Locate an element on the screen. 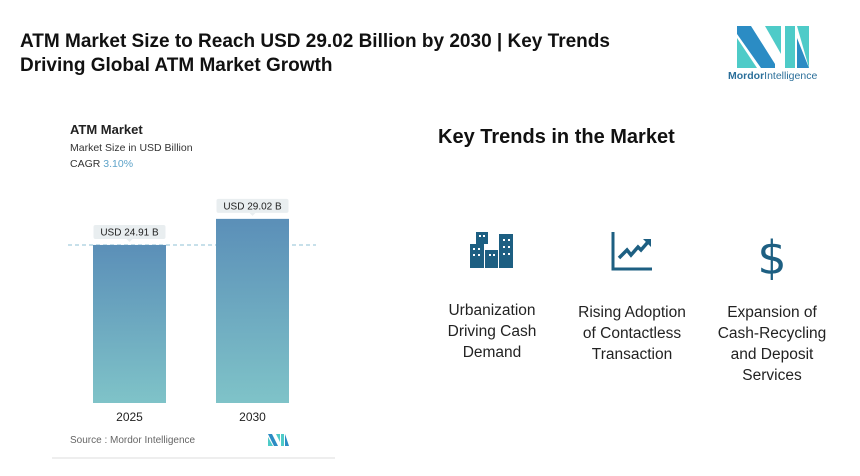 The width and height of the screenshot is (860, 476). key-trends-title: Key Trends in the Market is located at coordinates (556, 137).